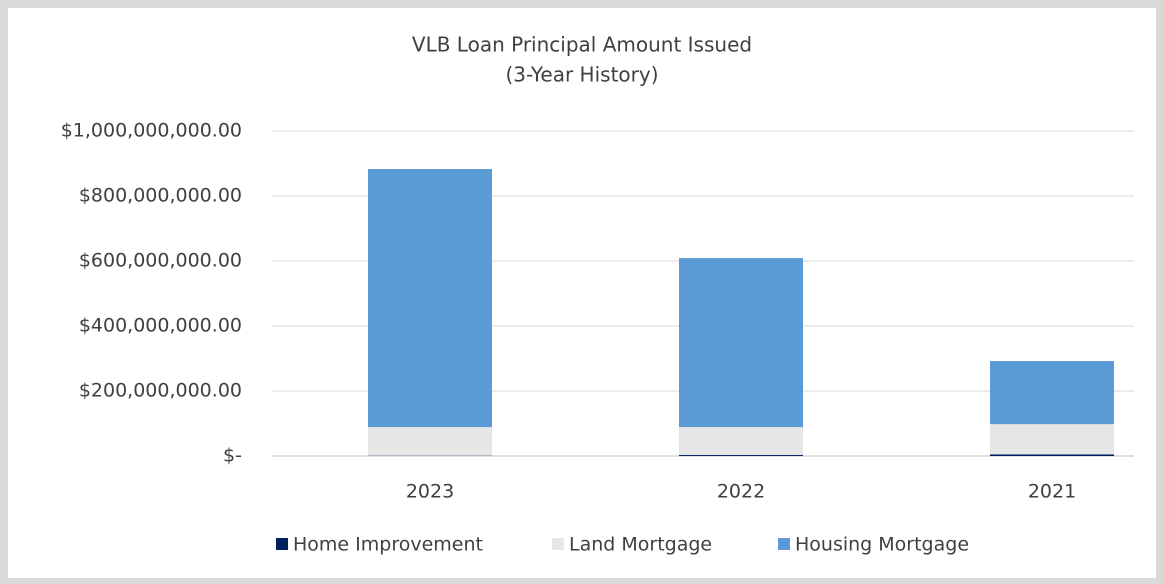  I want to click on x-tick-label: 2022, so click(741, 492).